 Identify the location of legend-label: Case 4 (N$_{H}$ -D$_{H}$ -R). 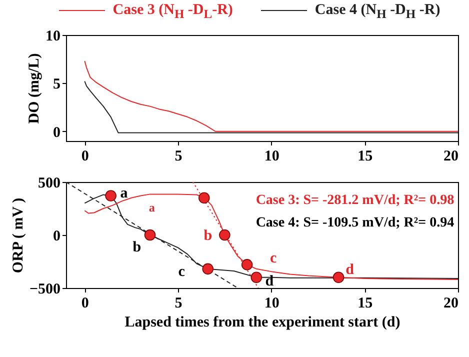
(377, 12).